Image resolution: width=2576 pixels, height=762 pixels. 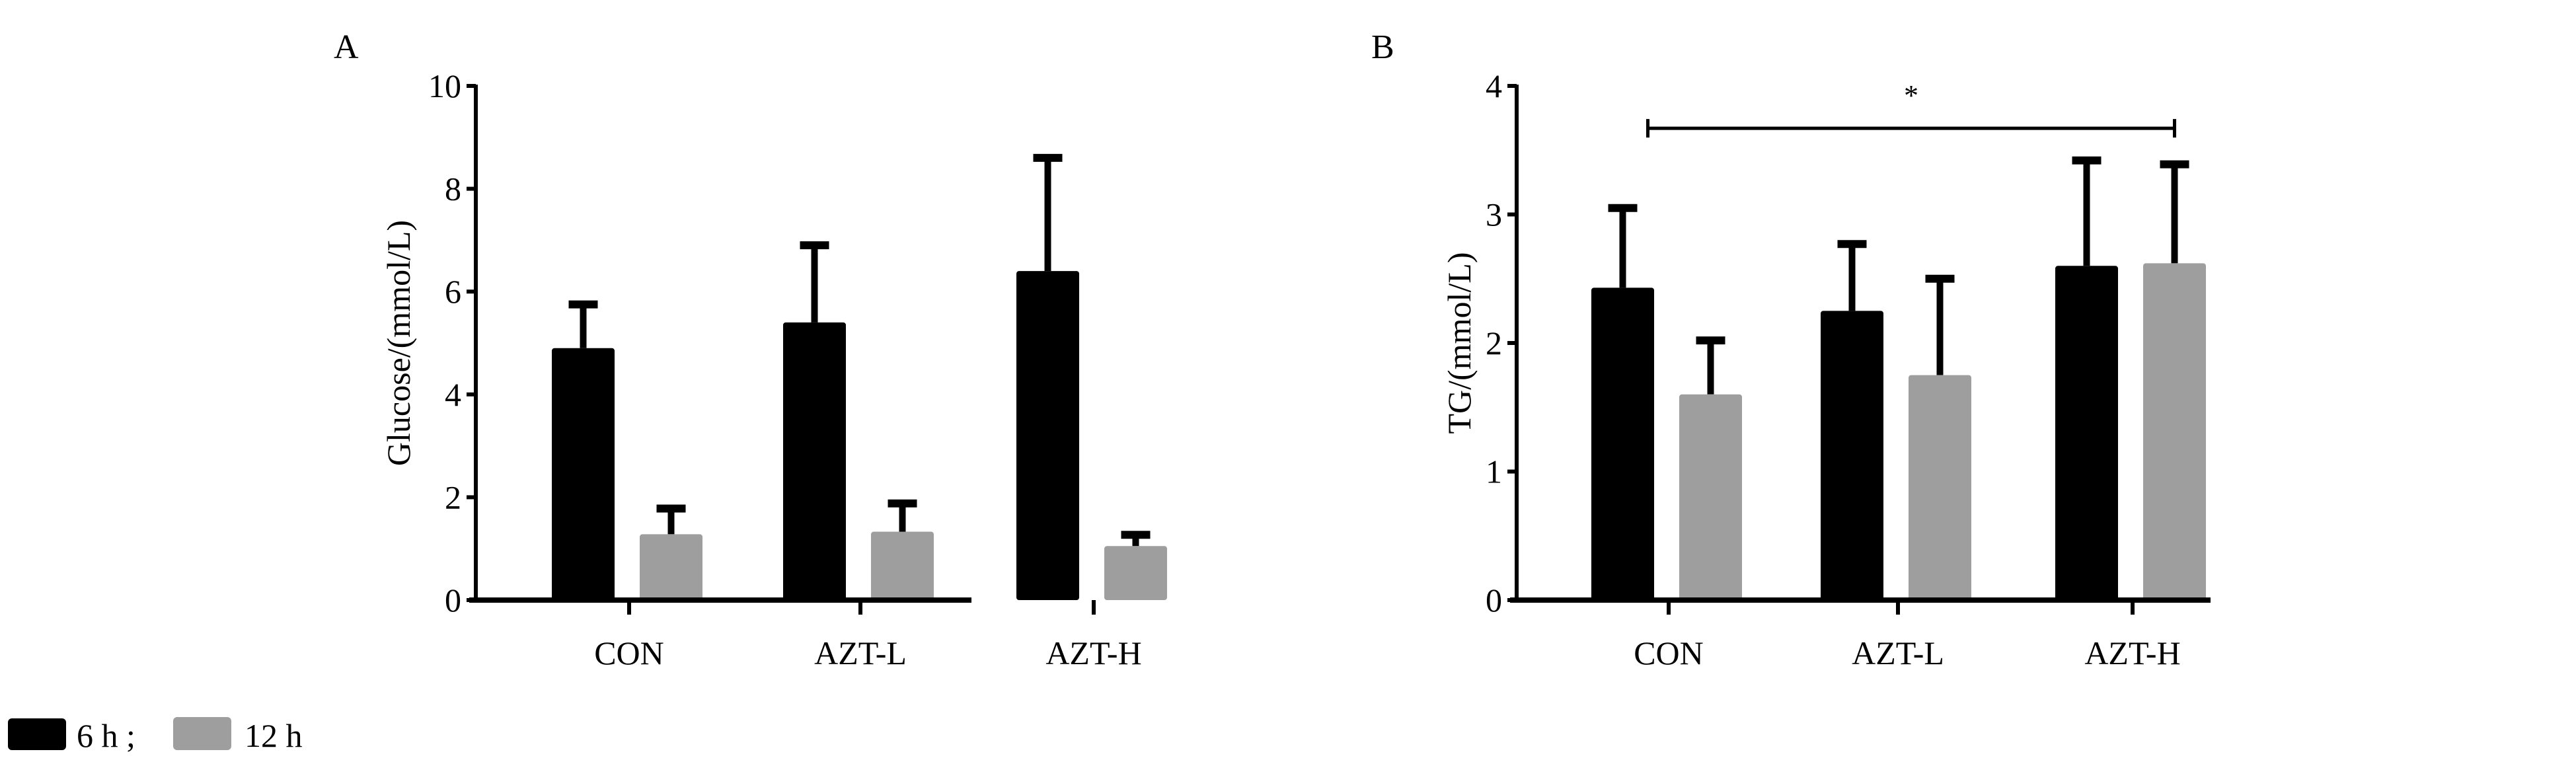 I want to click on significance-marker: *, so click(x=1911, y=95).